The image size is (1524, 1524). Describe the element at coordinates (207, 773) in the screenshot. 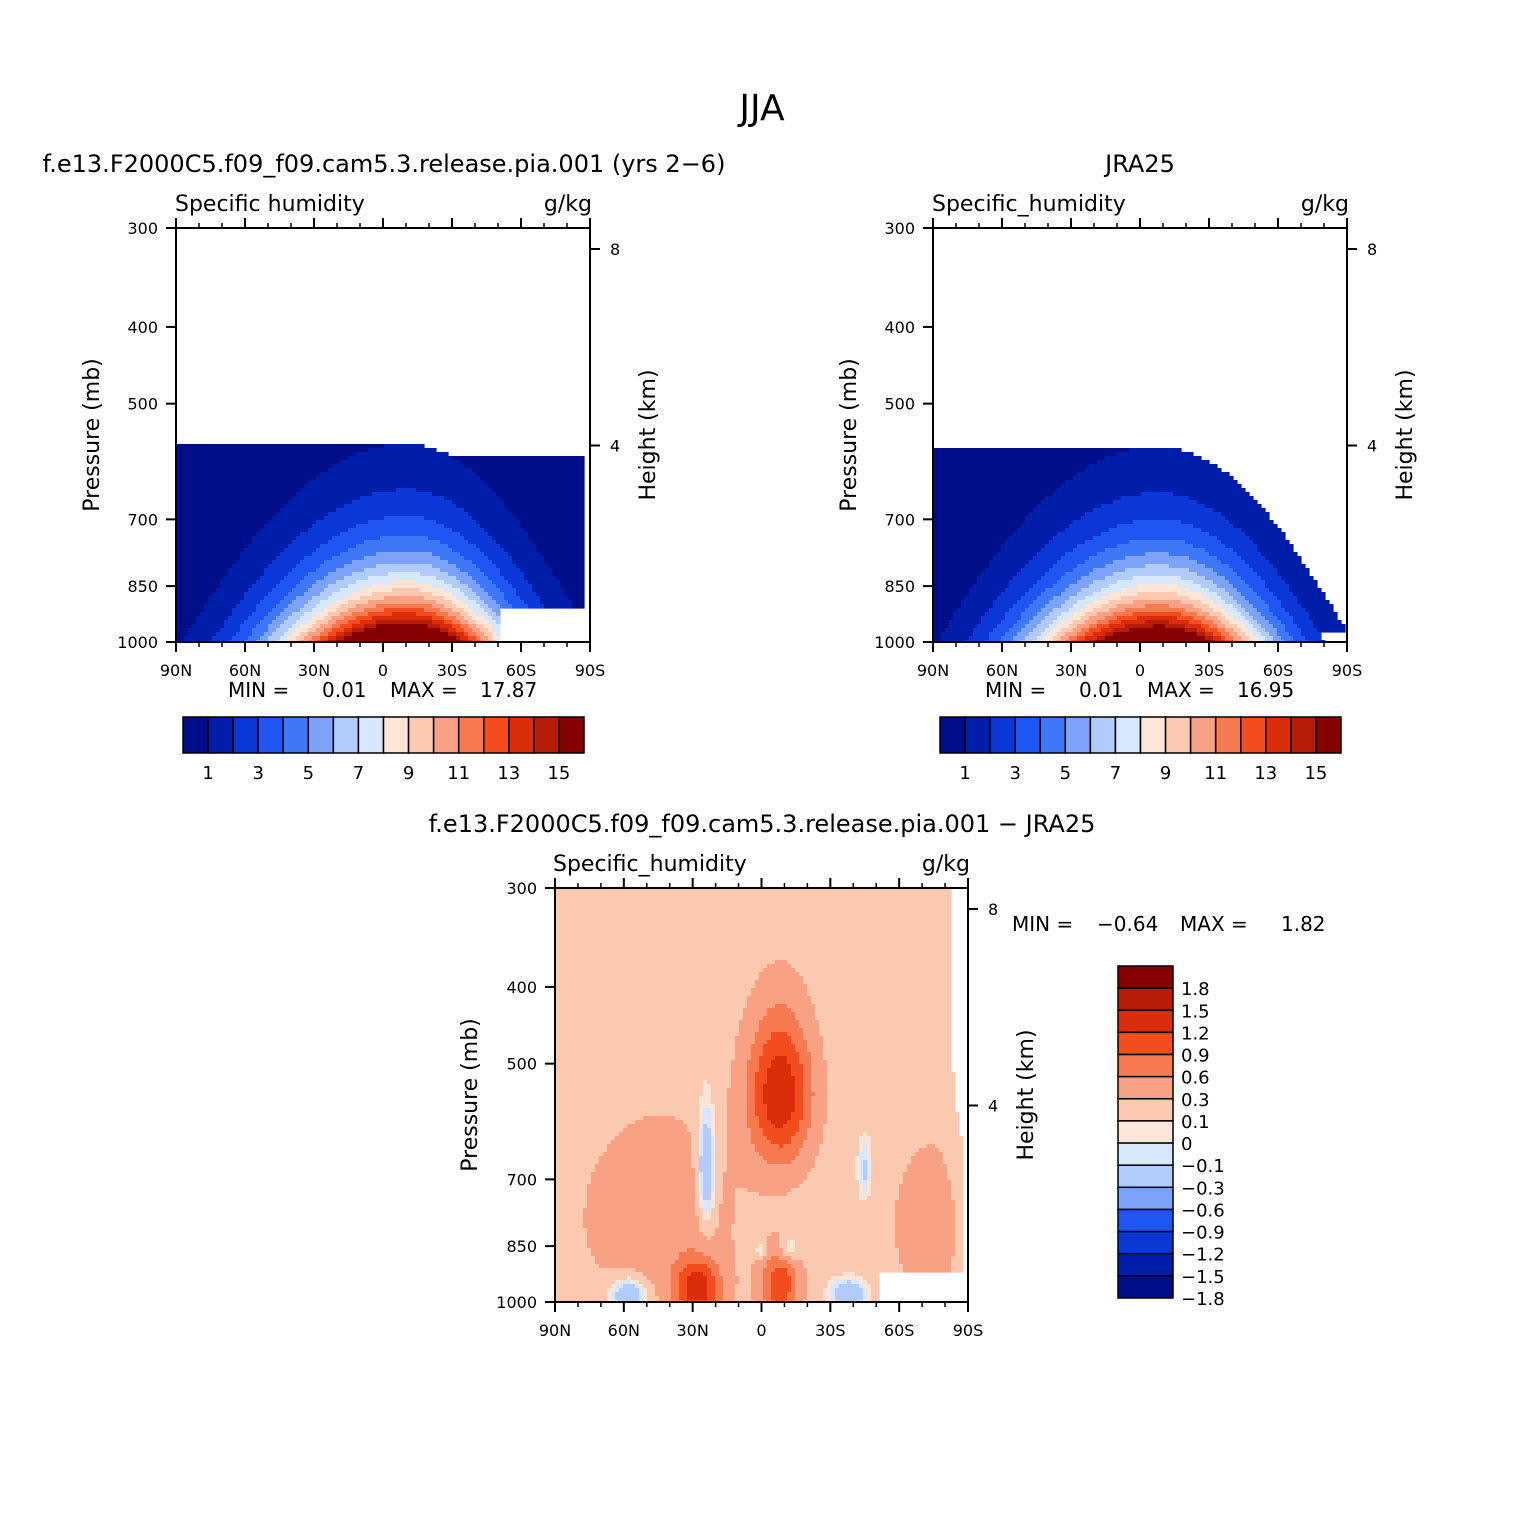

I see `colorbar-label: 1` at that location.